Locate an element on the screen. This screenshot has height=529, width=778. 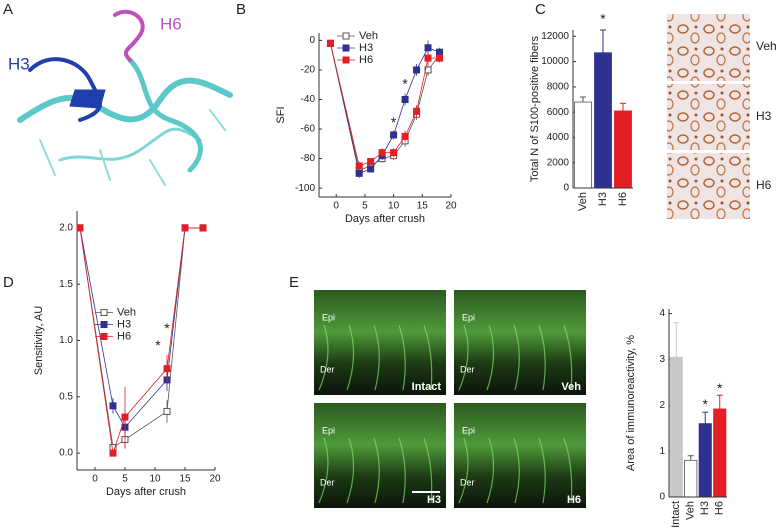
y-tick-label: 3 is located at coordinates (662, 359).